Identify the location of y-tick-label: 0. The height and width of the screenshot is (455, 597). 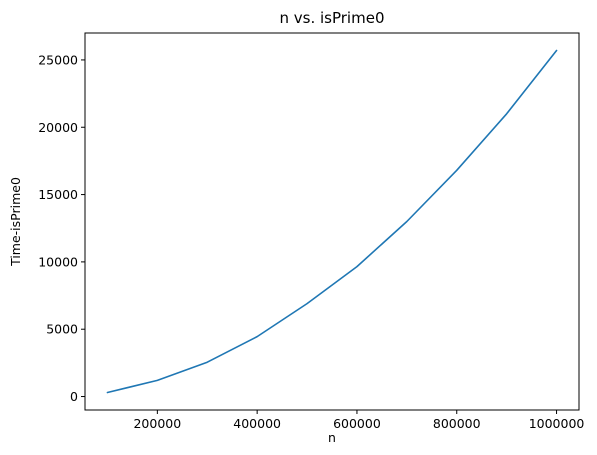
(74, 396).